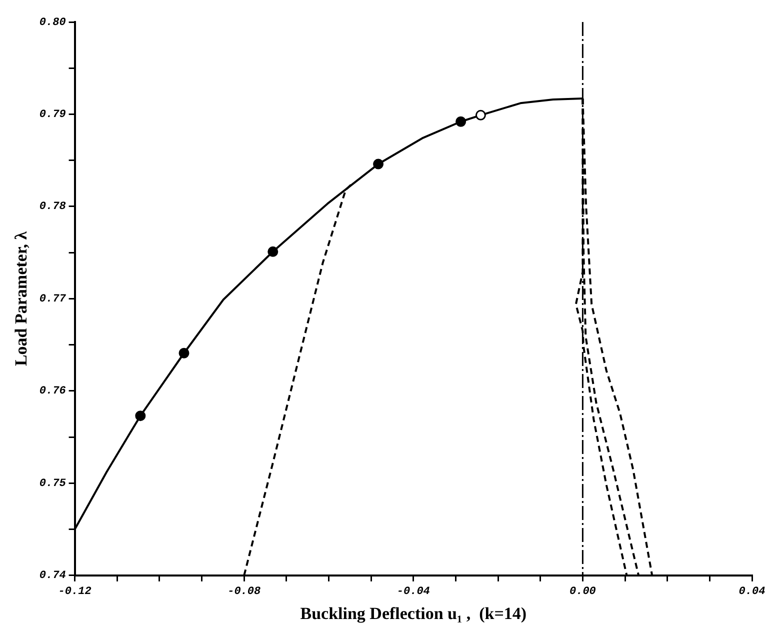 The height and width of the screenshot is (637, 780). Describe the element at coordinates (75, 592) in the screenshot. I see `x-tick-label: -0.12` at that location.